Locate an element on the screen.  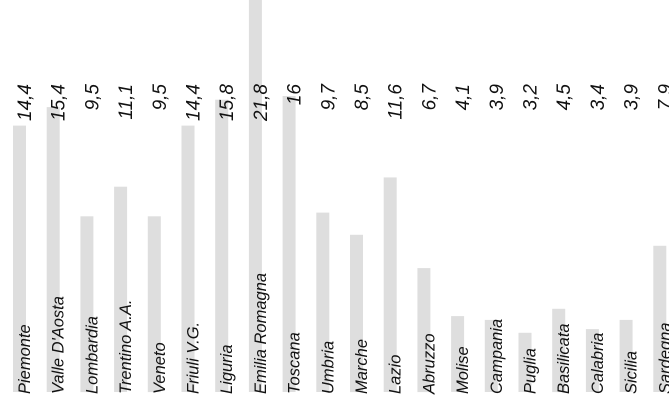
value-label-1: 15,4 is located at coordinates (59, 102).